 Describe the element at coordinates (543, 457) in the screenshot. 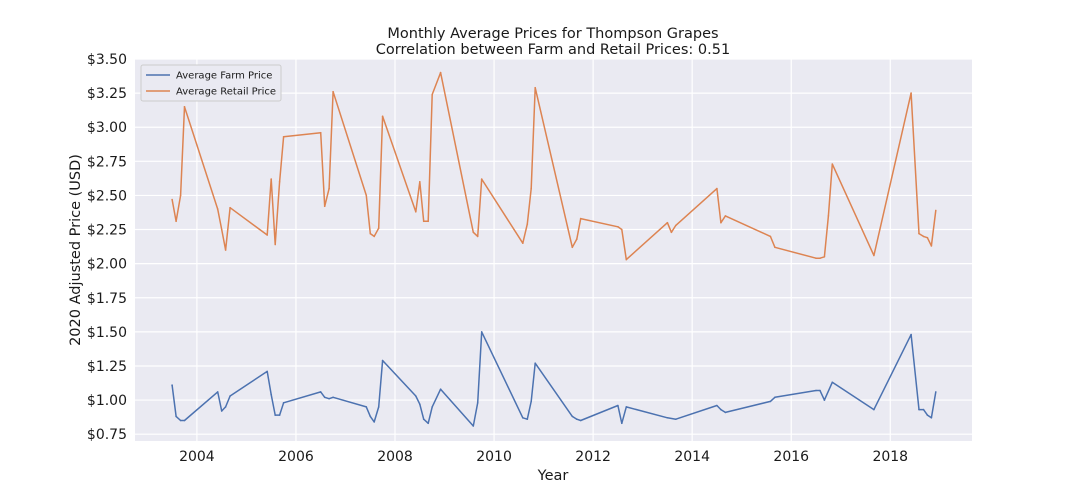

I see `x-axis-ticks: 2004 2006 2008 2010 2012 2014 2016 2018` at that location.